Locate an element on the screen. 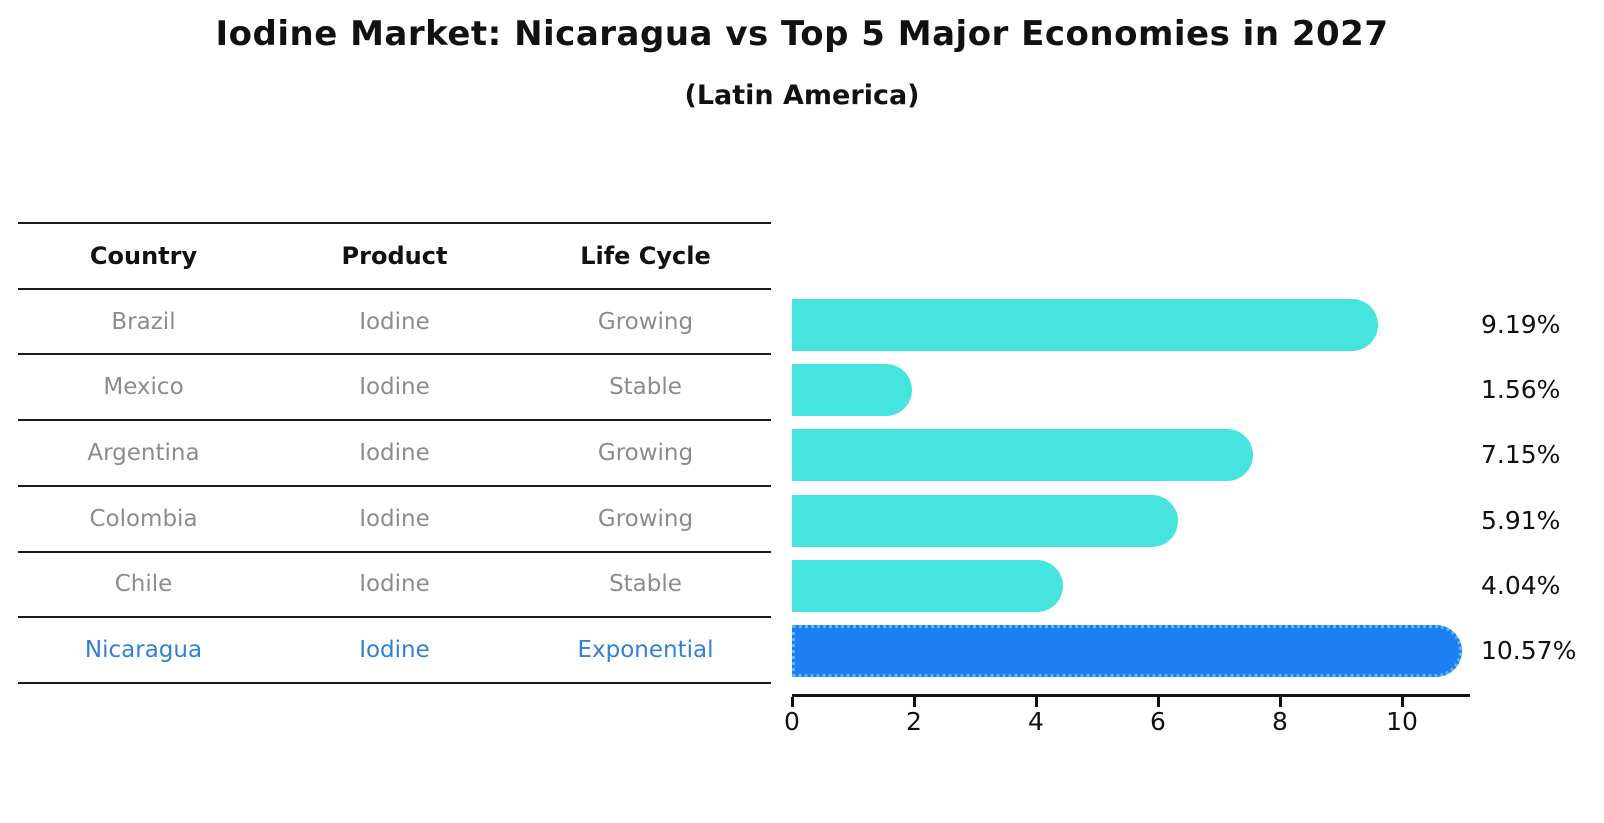 Image resolution: width=1604 pixels, height=823 pixels. table-row-brazil: Brazil Iodine Growing is located at coordinates (394, 320).